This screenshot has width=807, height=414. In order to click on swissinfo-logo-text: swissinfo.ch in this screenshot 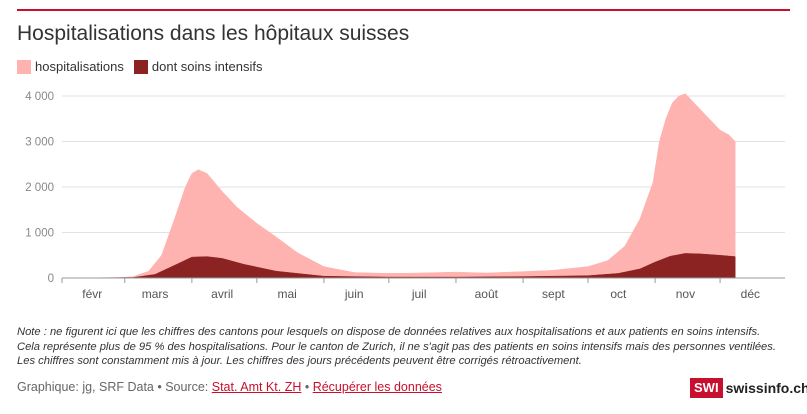, I will do `click(766, 388)`.